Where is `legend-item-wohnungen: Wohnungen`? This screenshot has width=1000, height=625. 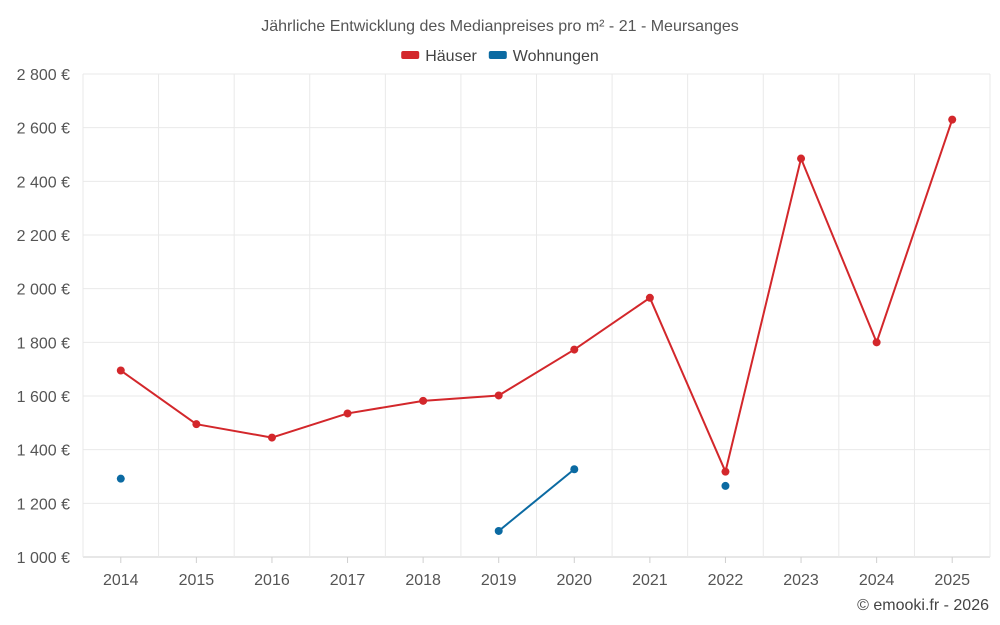
legend-item-wohnungen: Wohnungen is located at coordinates (543, 56).